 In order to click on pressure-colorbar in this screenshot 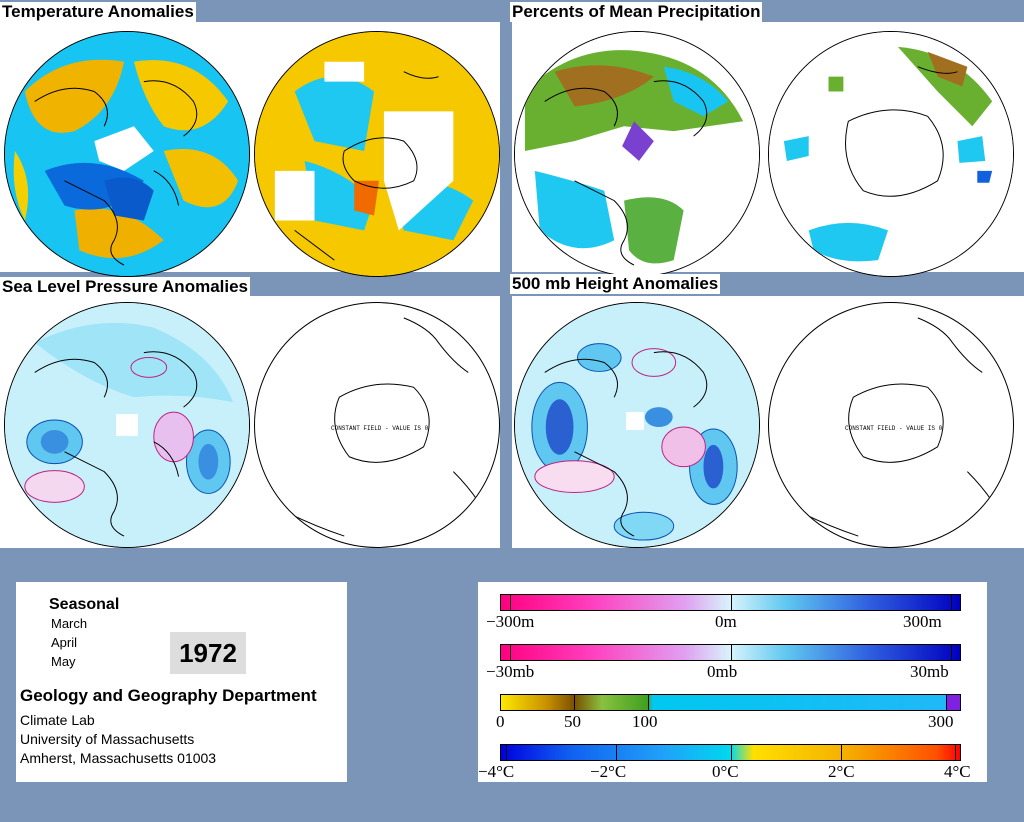, I will do `click(730, 652)`.